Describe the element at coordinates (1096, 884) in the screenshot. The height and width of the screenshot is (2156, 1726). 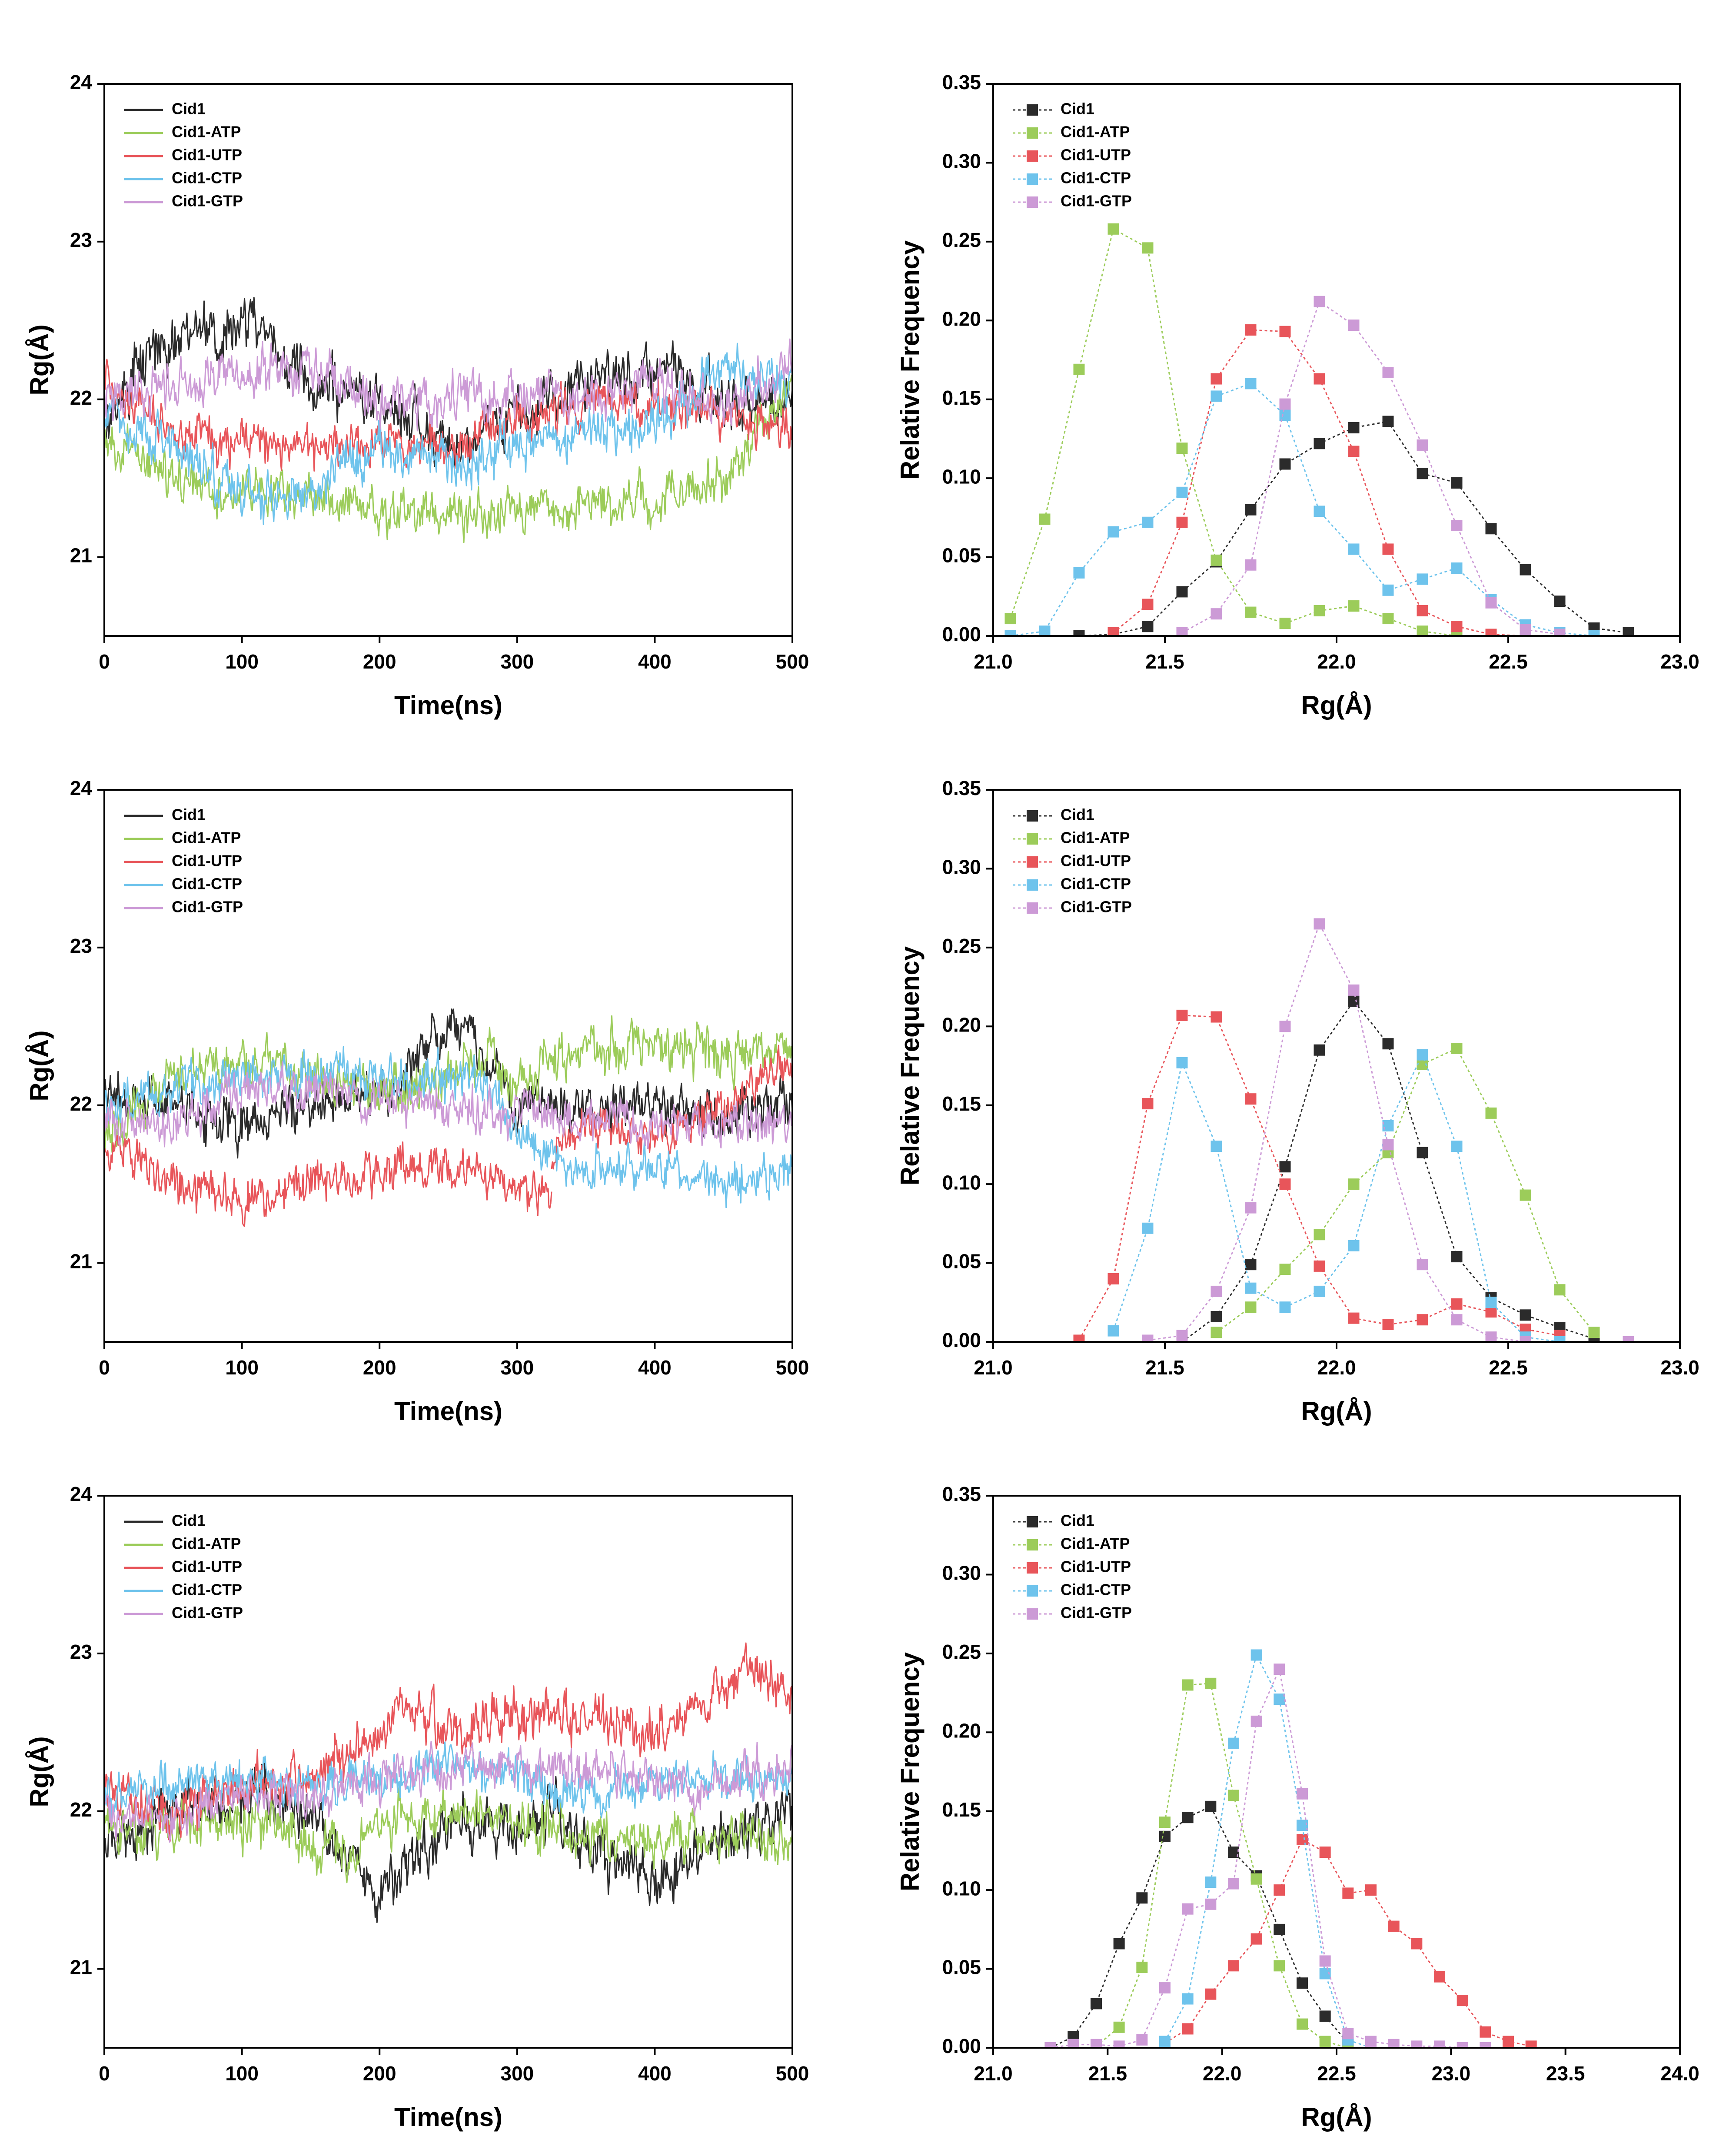
I see `legend-item: Cid1-CTP` at that location.